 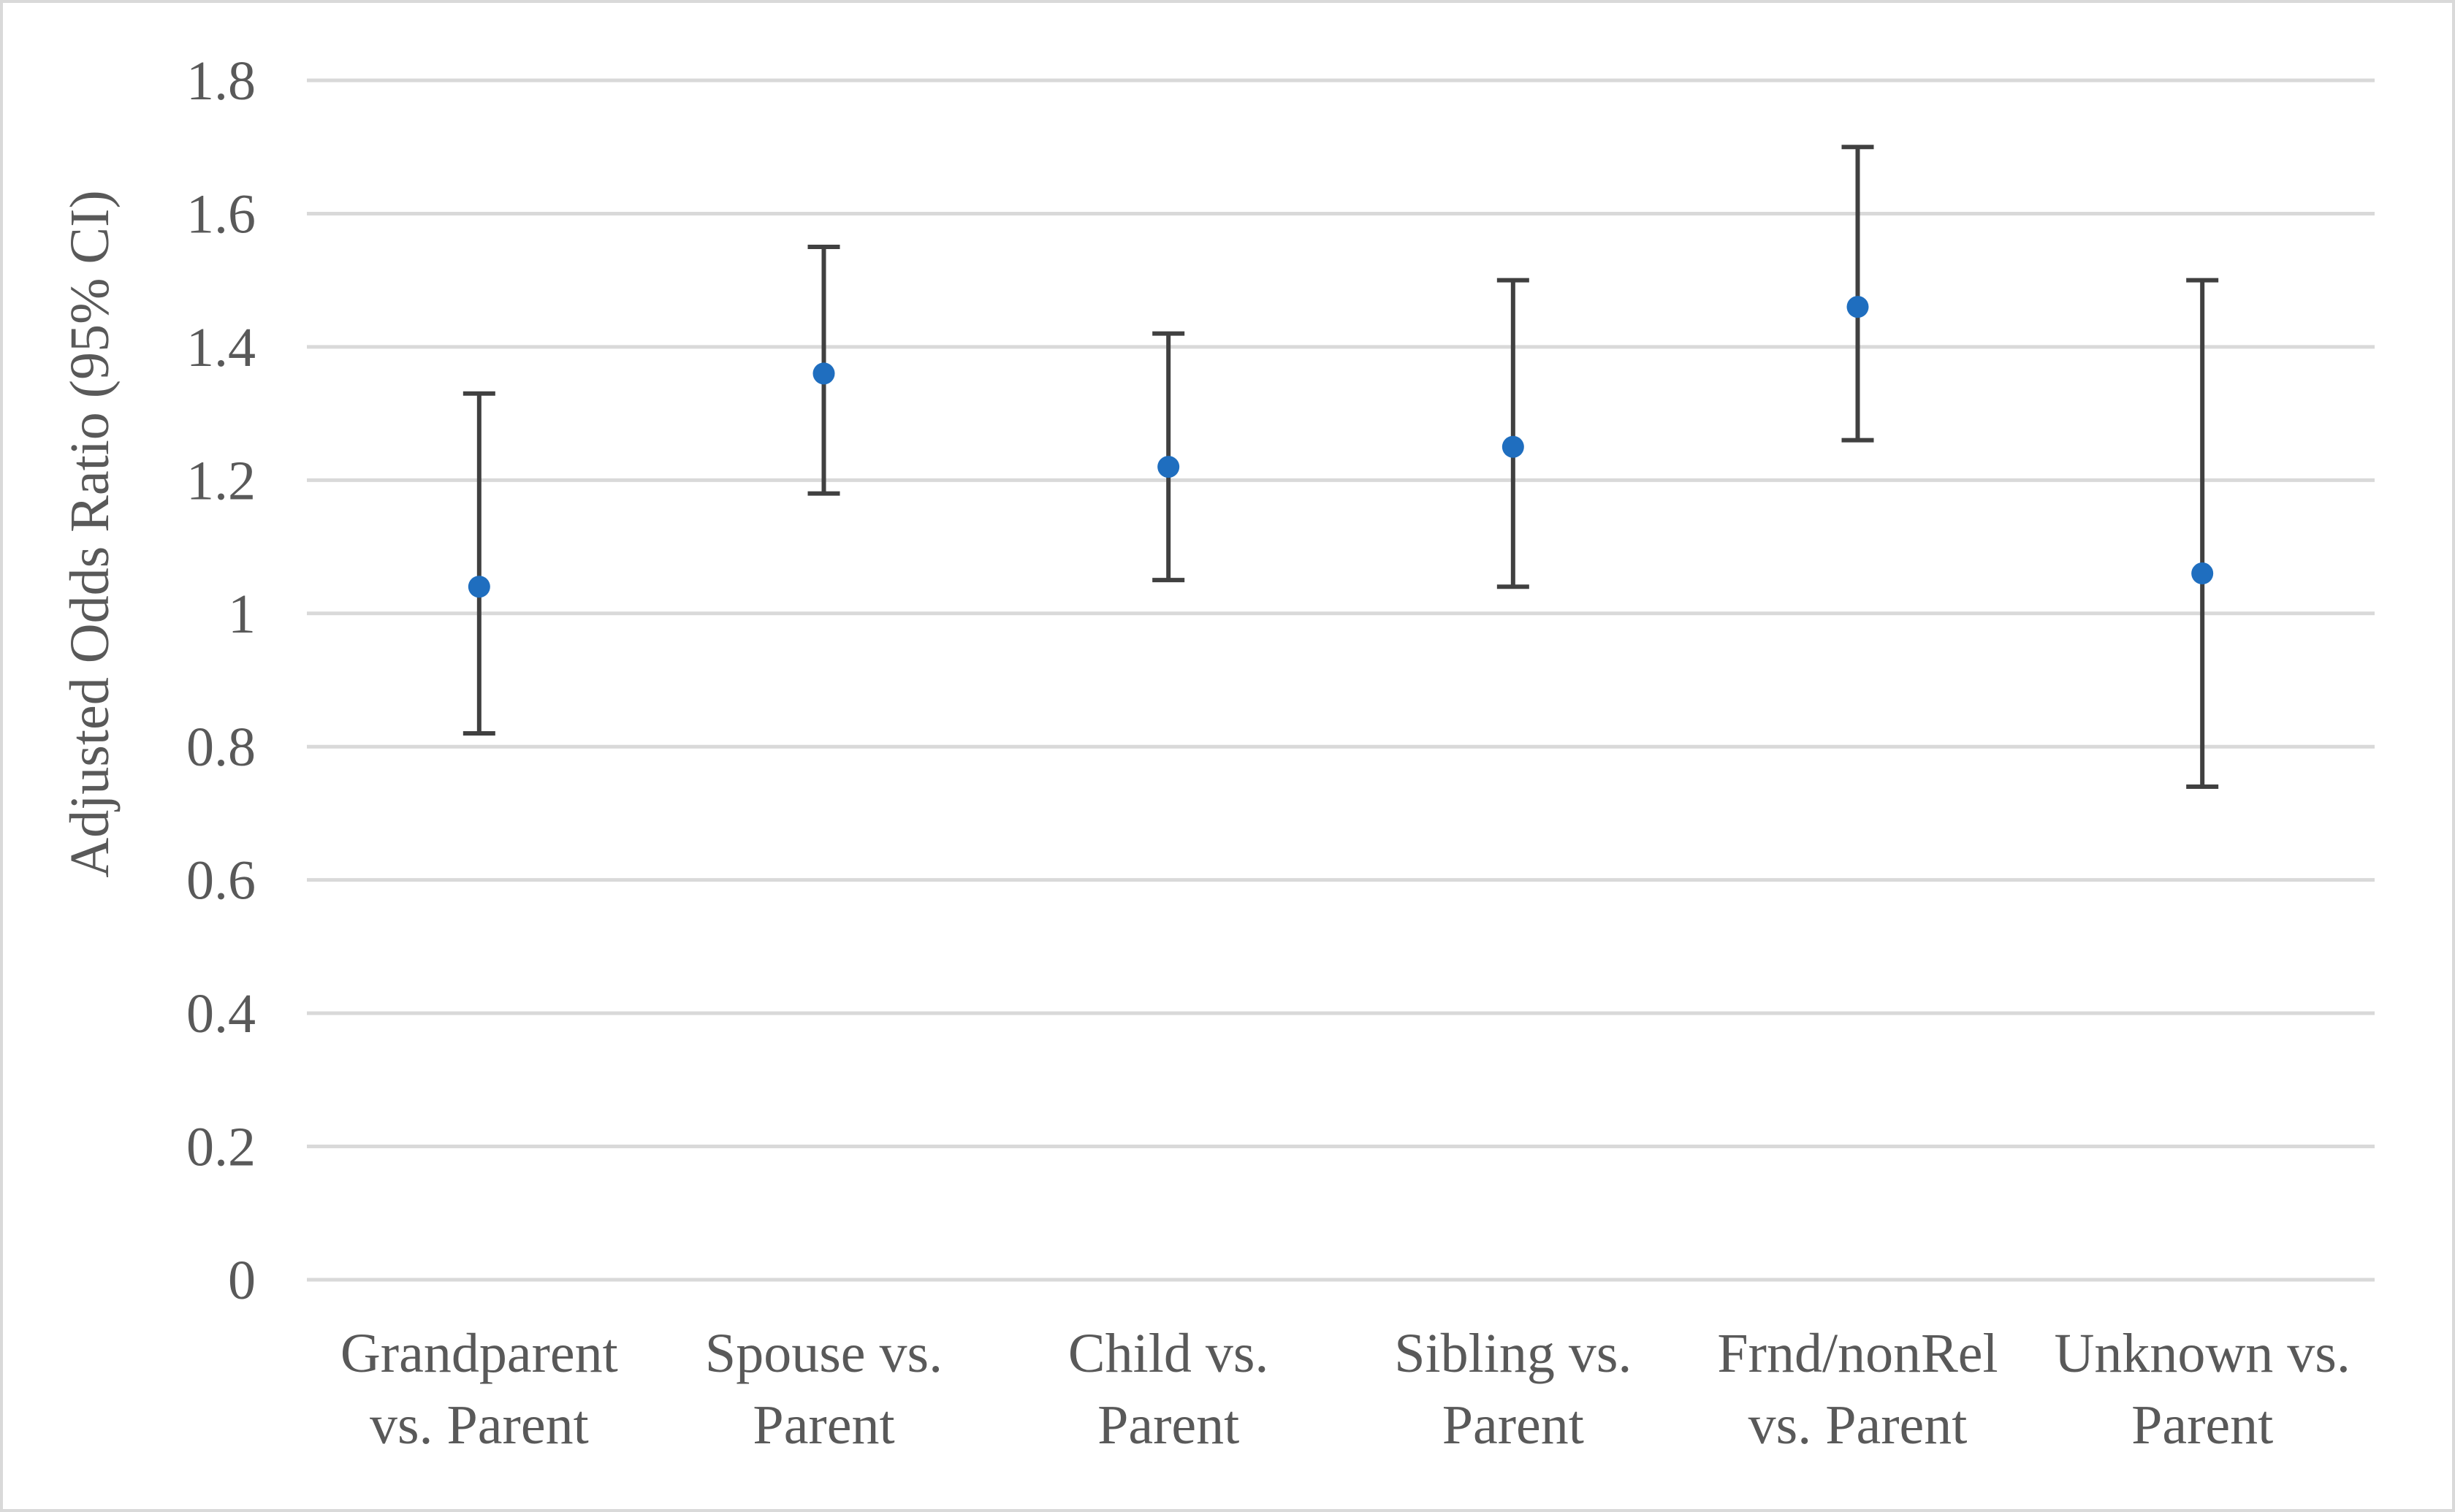 I want to click on x-category-label-line: Spouse vs., so click(x=824, y=1353).